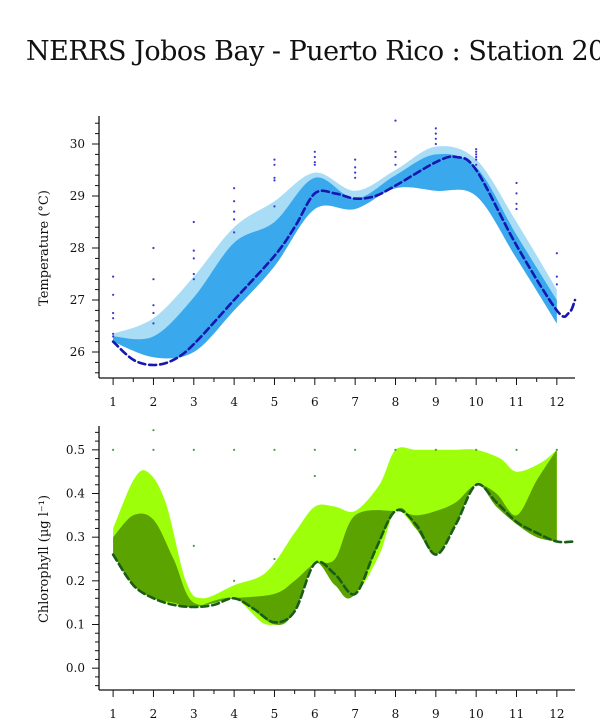 This screenshot has width=600, height=724. I want to click on y-tick-label: 0.0, so click(75, 668).